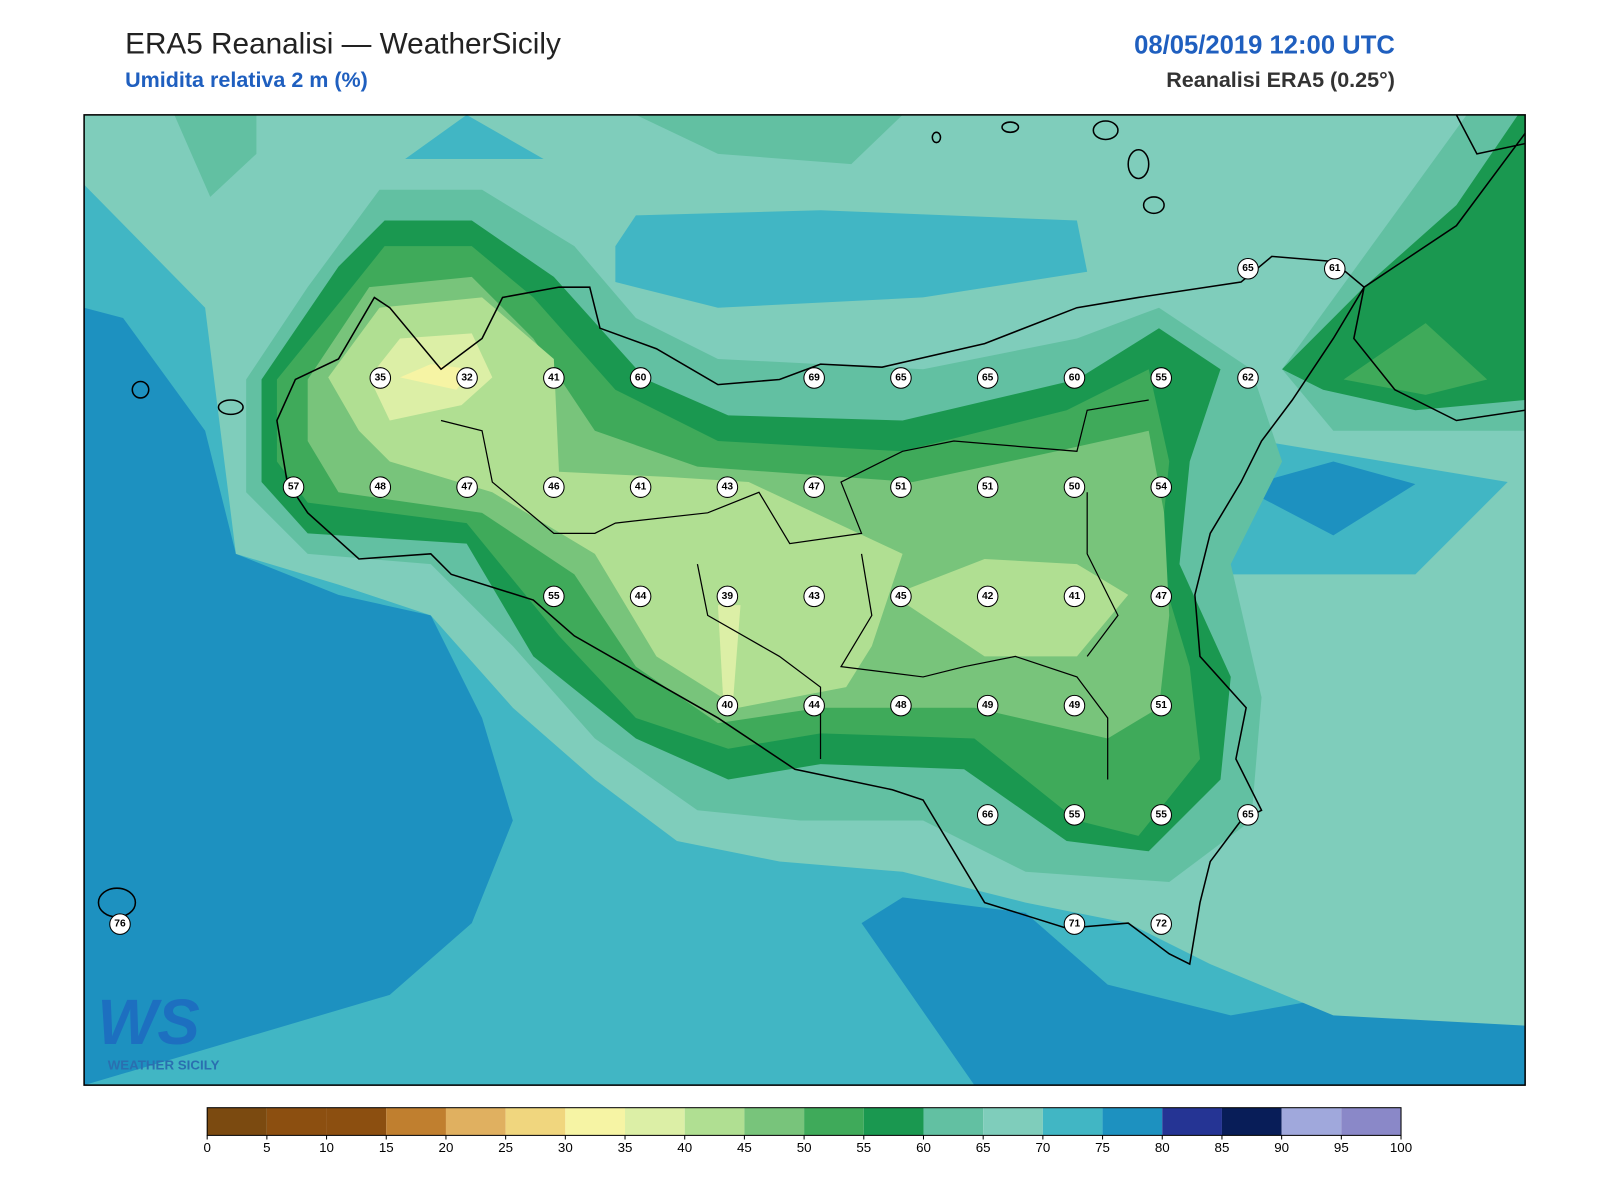 The width and height of the screenshot is (1600, 1200). What do you see at coordinates (446, 1147) in the screenshot?
I see `colorbar-tick-label: 20` at bounding box center [446, 1147].